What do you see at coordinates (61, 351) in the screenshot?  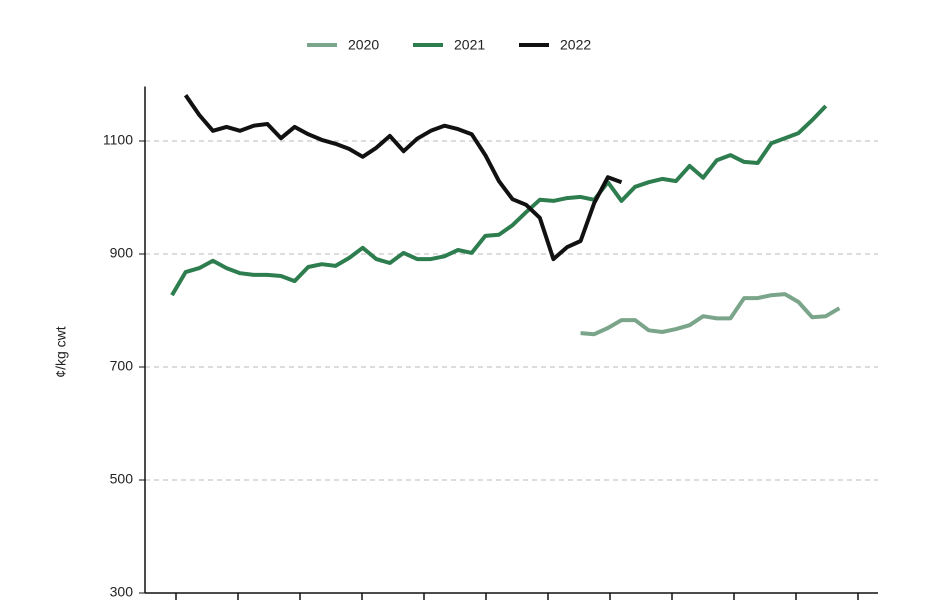 I see `y-axis-label: ¢/kg cwt` at bounding box center [61, 351].